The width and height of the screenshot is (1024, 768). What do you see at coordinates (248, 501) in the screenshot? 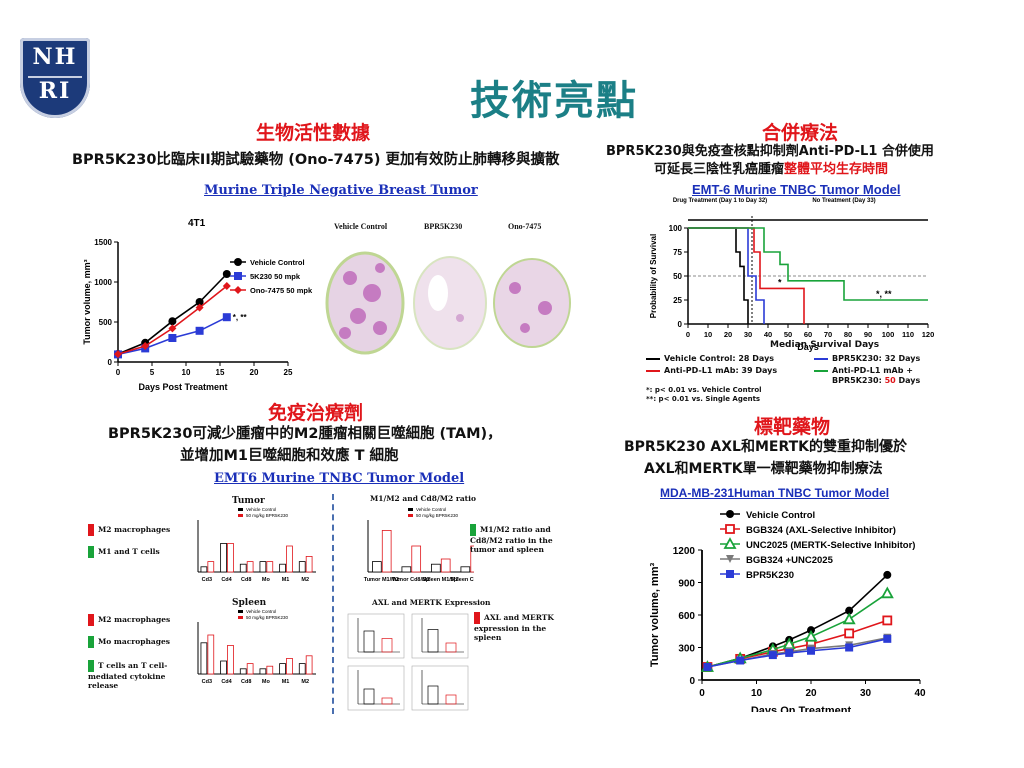
I see `tumor-bar-title: Tumor` at bounding box center [248, 501].